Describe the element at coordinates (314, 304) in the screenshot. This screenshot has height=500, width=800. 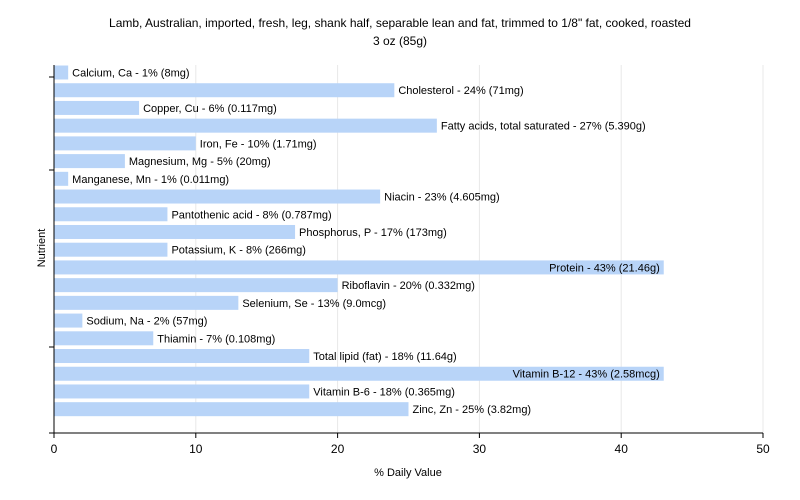
I see `bar-label: Selenium, Se - 13% (9.0mcg)` at that location.